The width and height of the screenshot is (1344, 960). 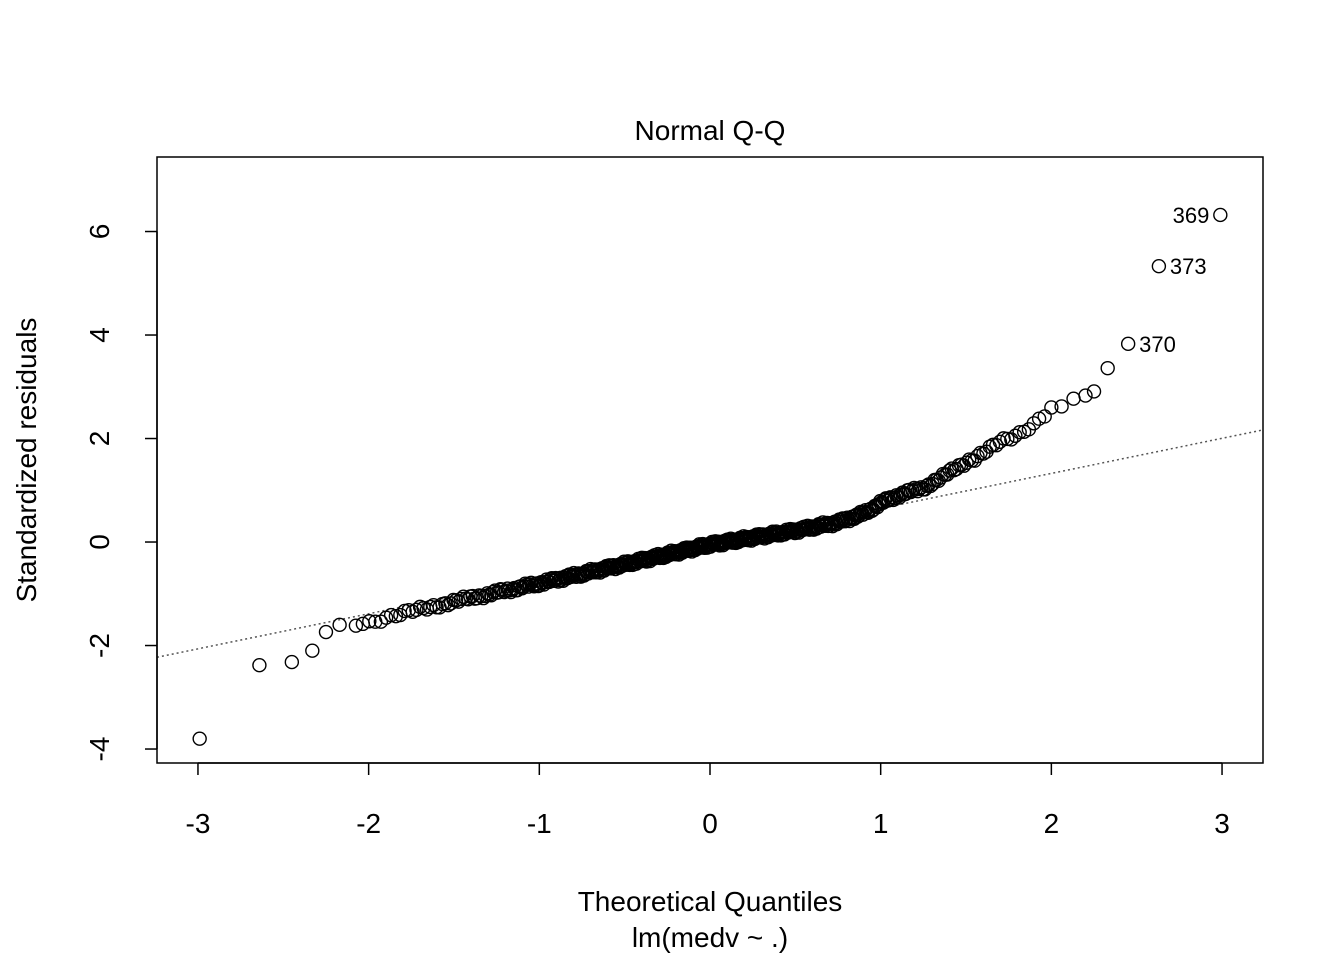 I want to click on x-tick-label: -2, so click(x=368, y=823).